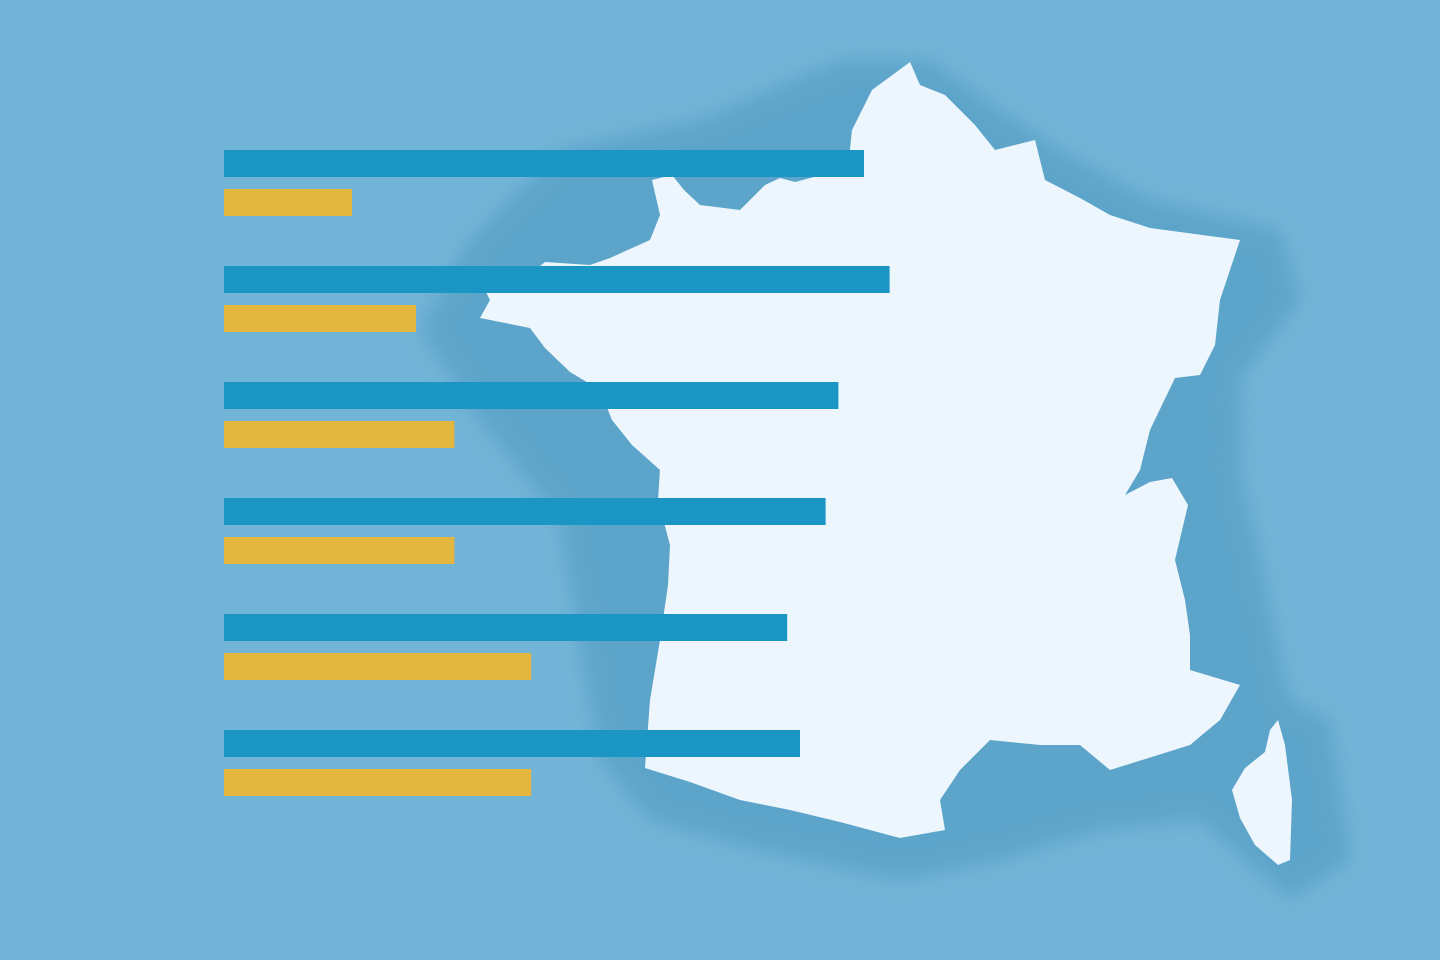 The height and width of the screenshot is (960, 1440). Describe the element at coordinates (1262, 792) in the screenshot. I see `corsica-shape` at that location.